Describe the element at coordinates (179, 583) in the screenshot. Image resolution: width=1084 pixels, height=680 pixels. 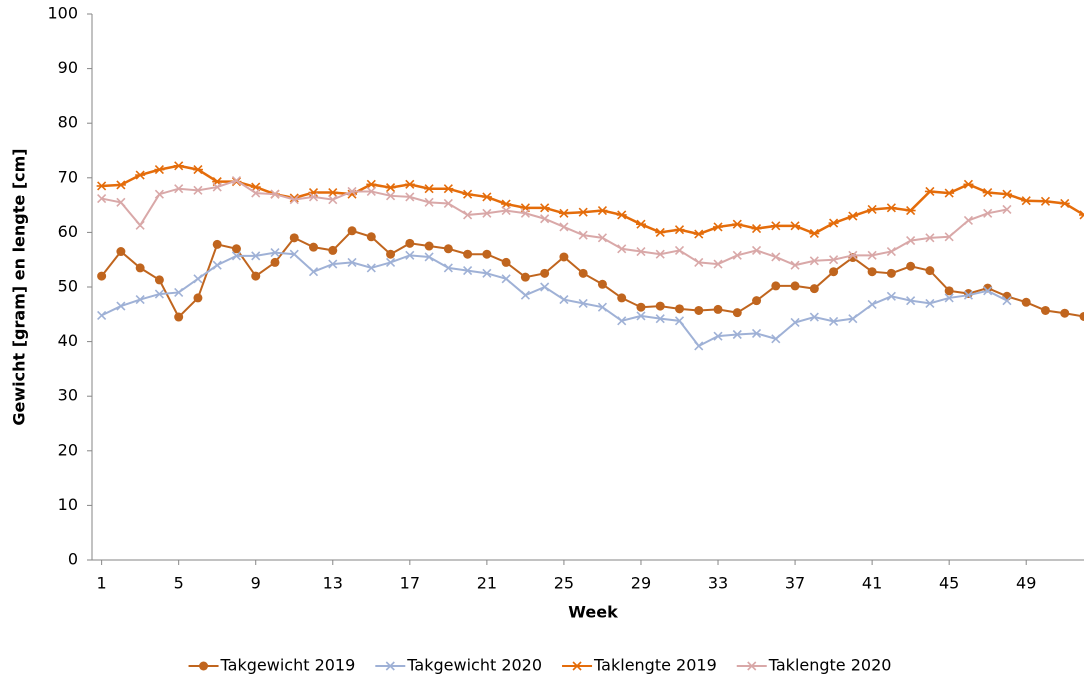
I see `x-tick-label: 5` at that location.